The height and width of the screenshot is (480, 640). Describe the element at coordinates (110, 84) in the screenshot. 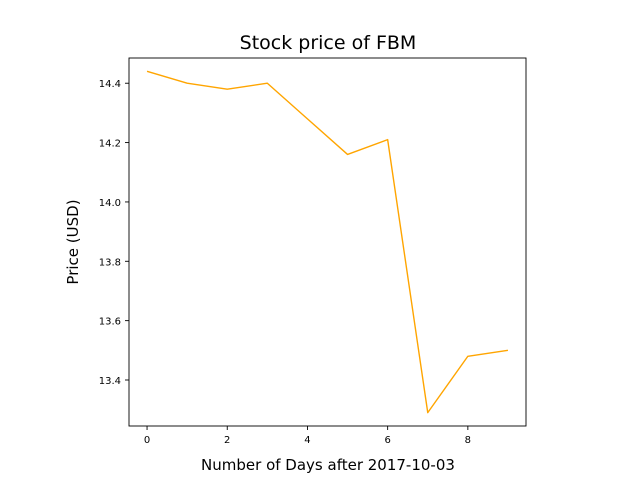

I see `y-tick-label: 14.4` at that location.